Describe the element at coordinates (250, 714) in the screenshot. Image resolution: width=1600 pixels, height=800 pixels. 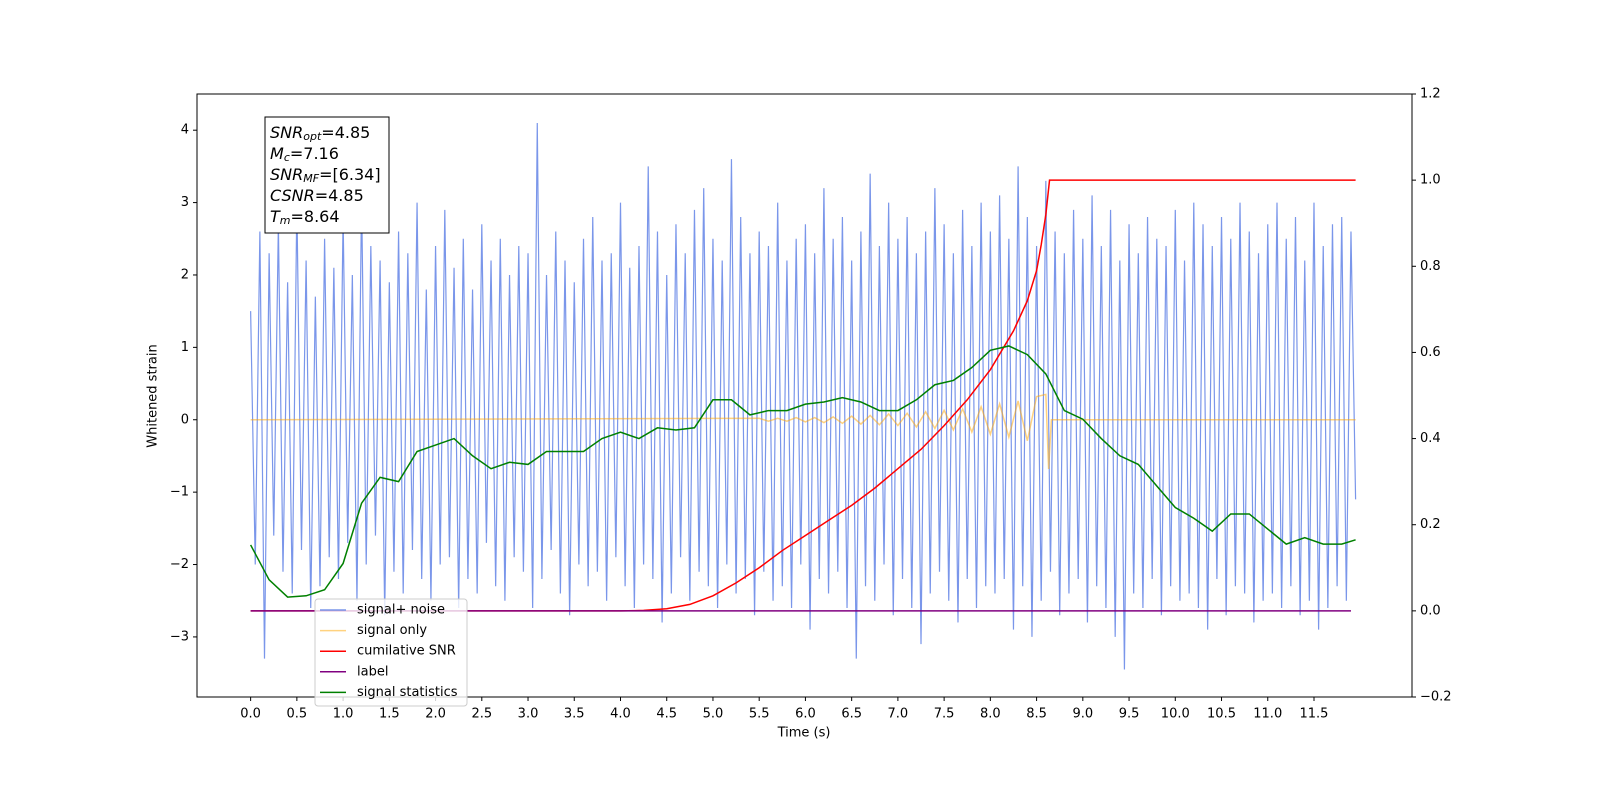
I see `x-tick-label: 0.0` at that location.